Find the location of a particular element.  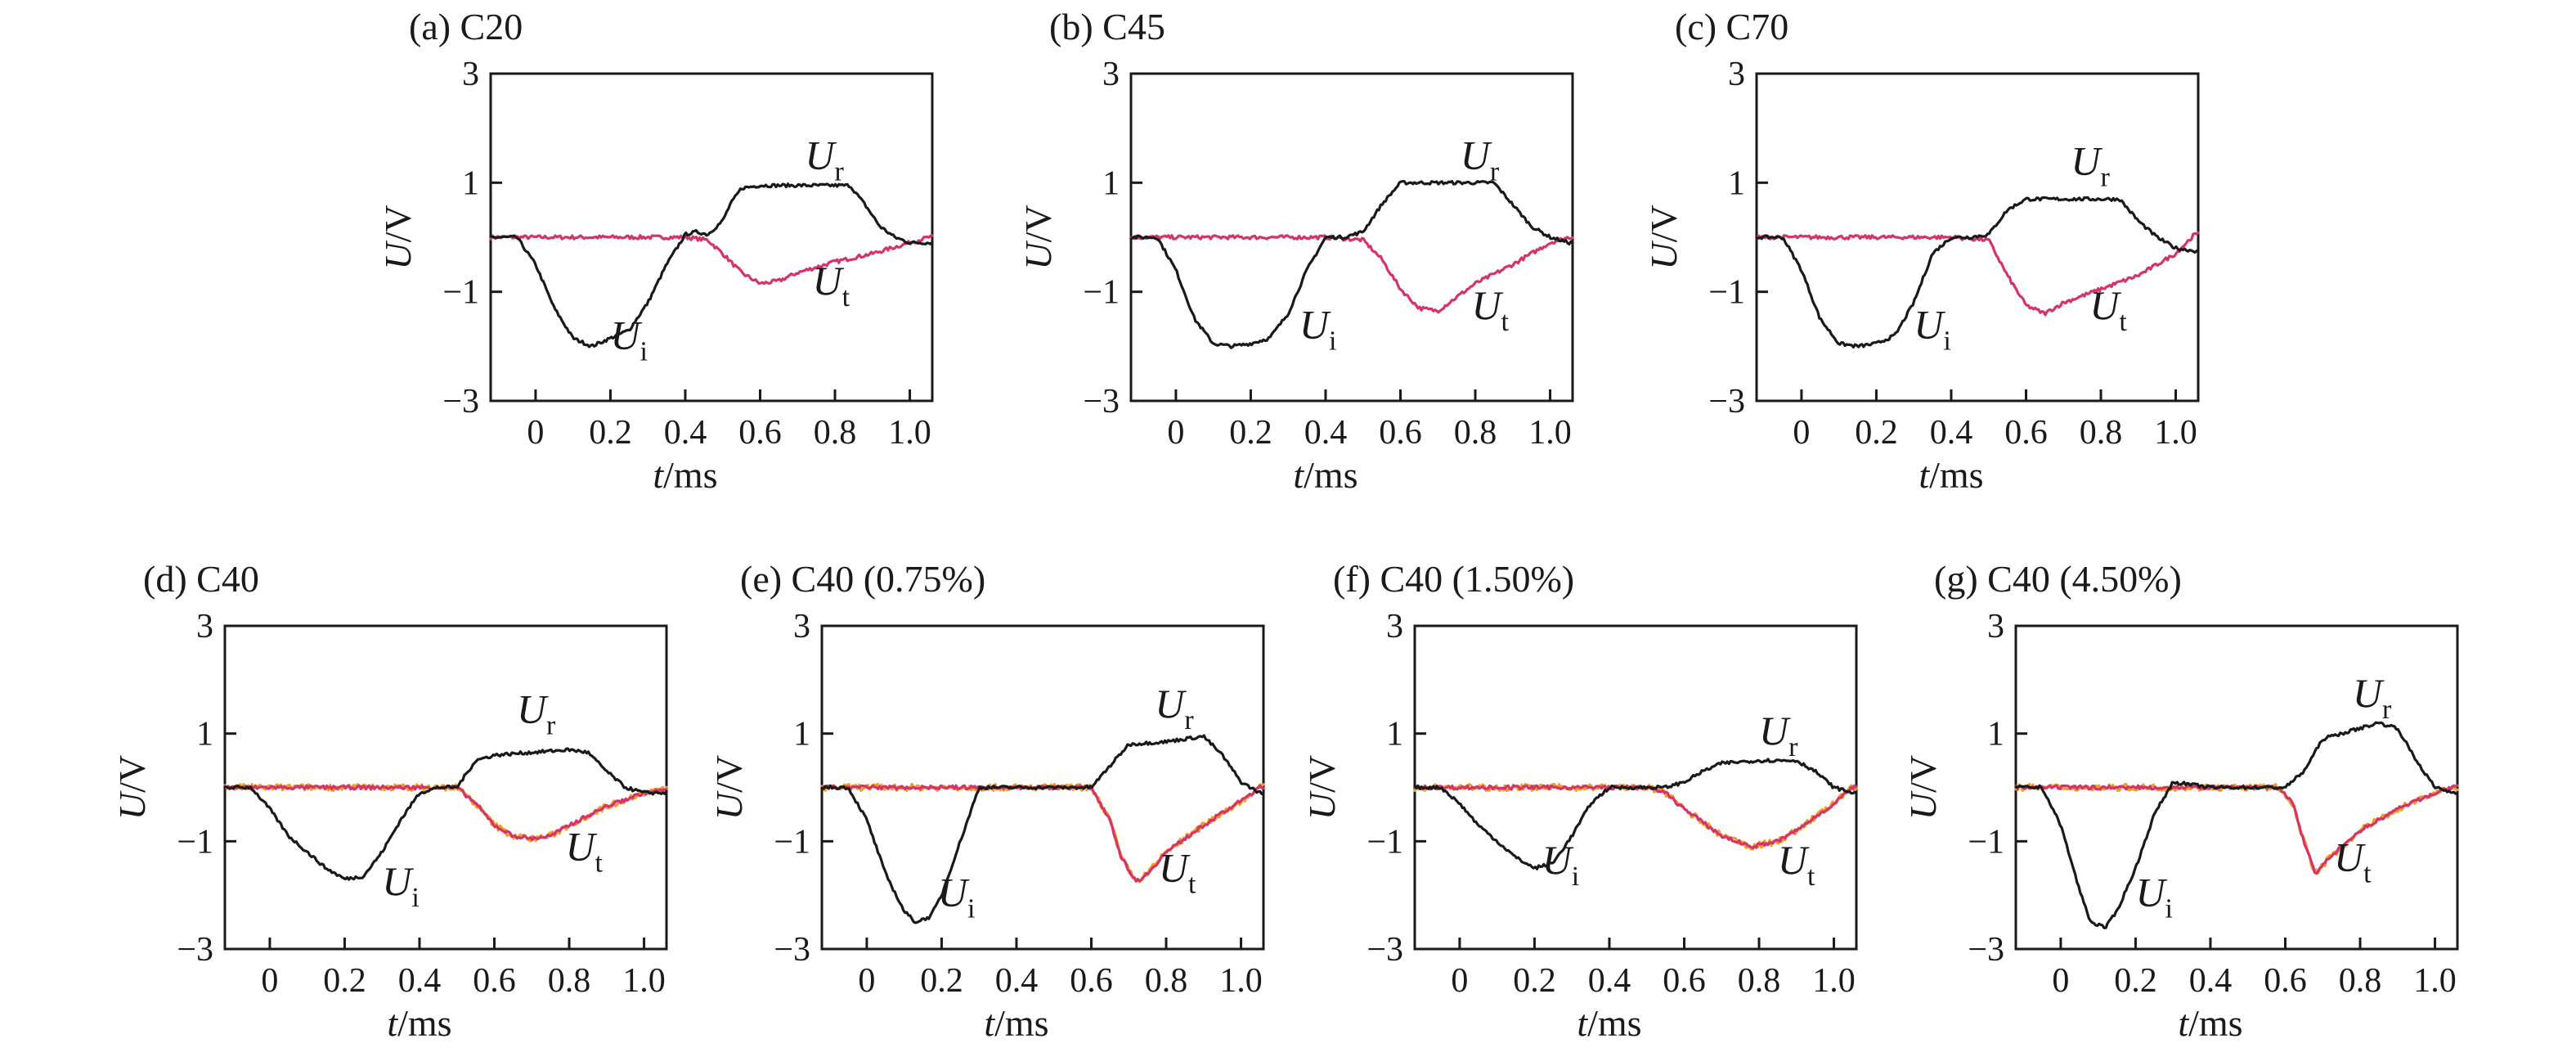

panel-title: (a) C20 is located at coordinates (466, 26).